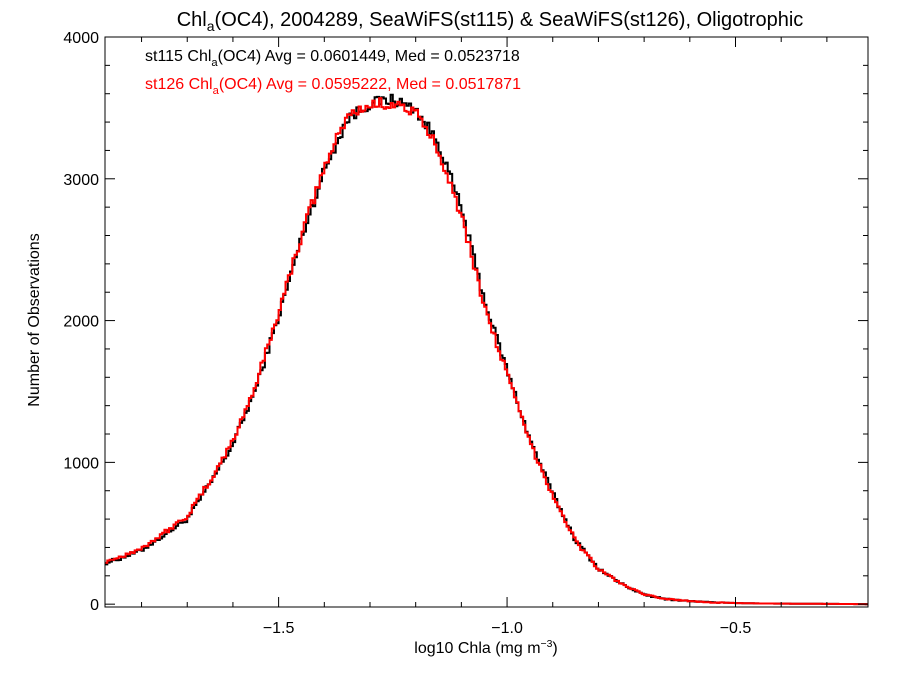 The height and width of the screenshot is (675, 900). I want to click on text-part: st115 Chl, so click(178, 56).